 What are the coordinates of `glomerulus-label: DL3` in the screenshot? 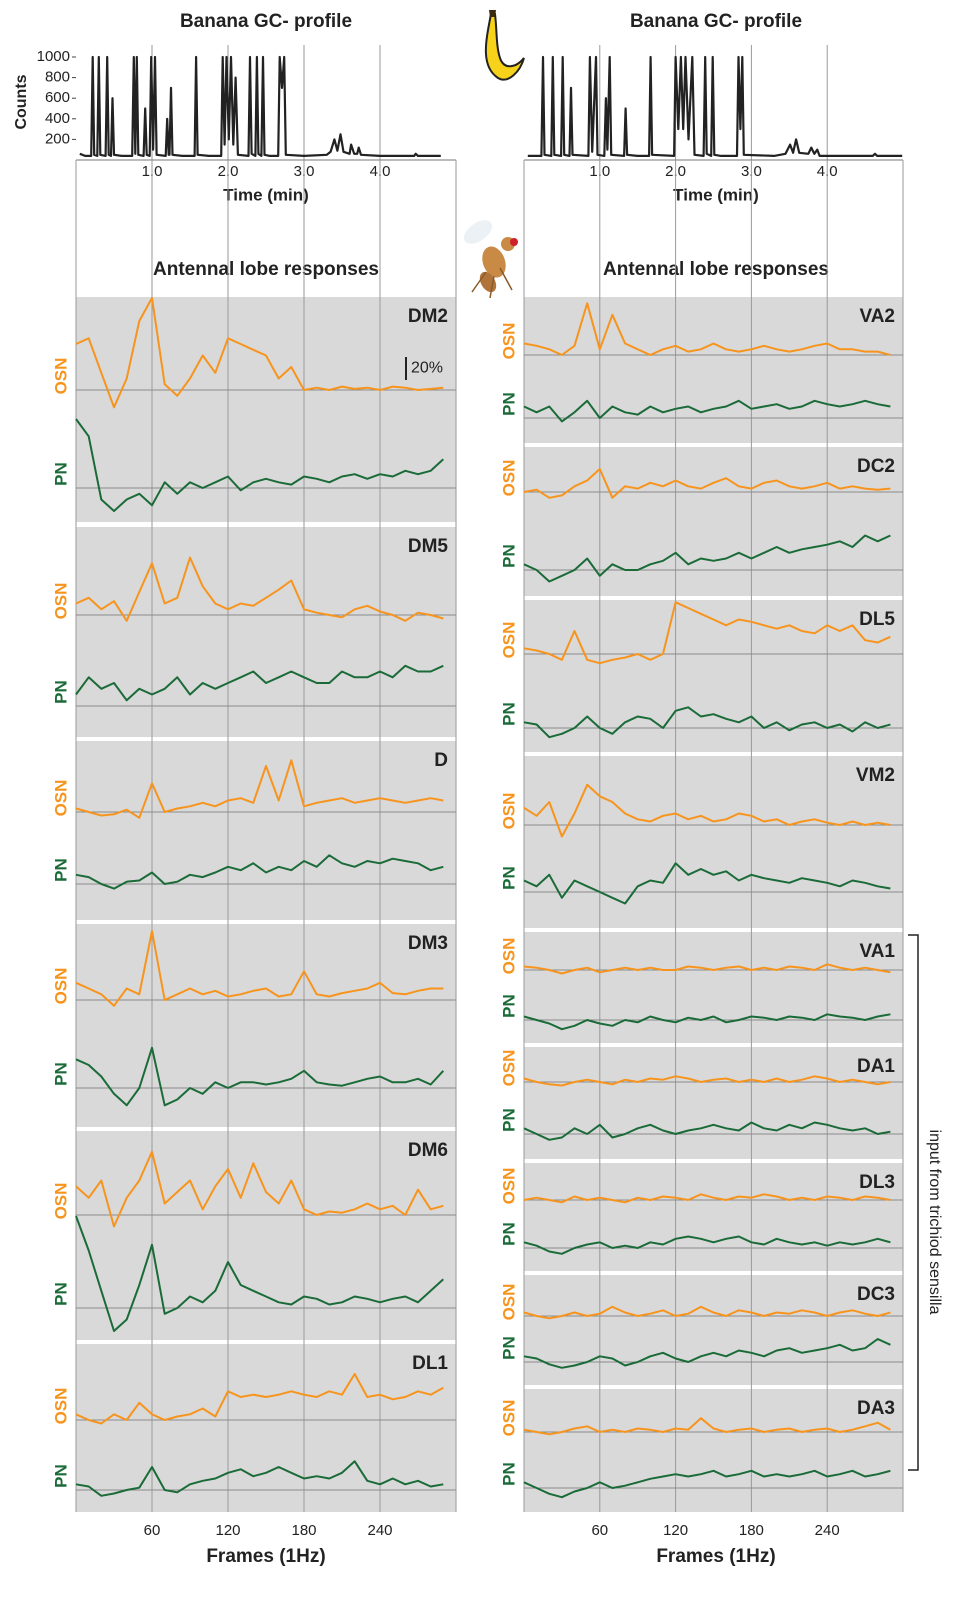 It's located at (877, 1182).